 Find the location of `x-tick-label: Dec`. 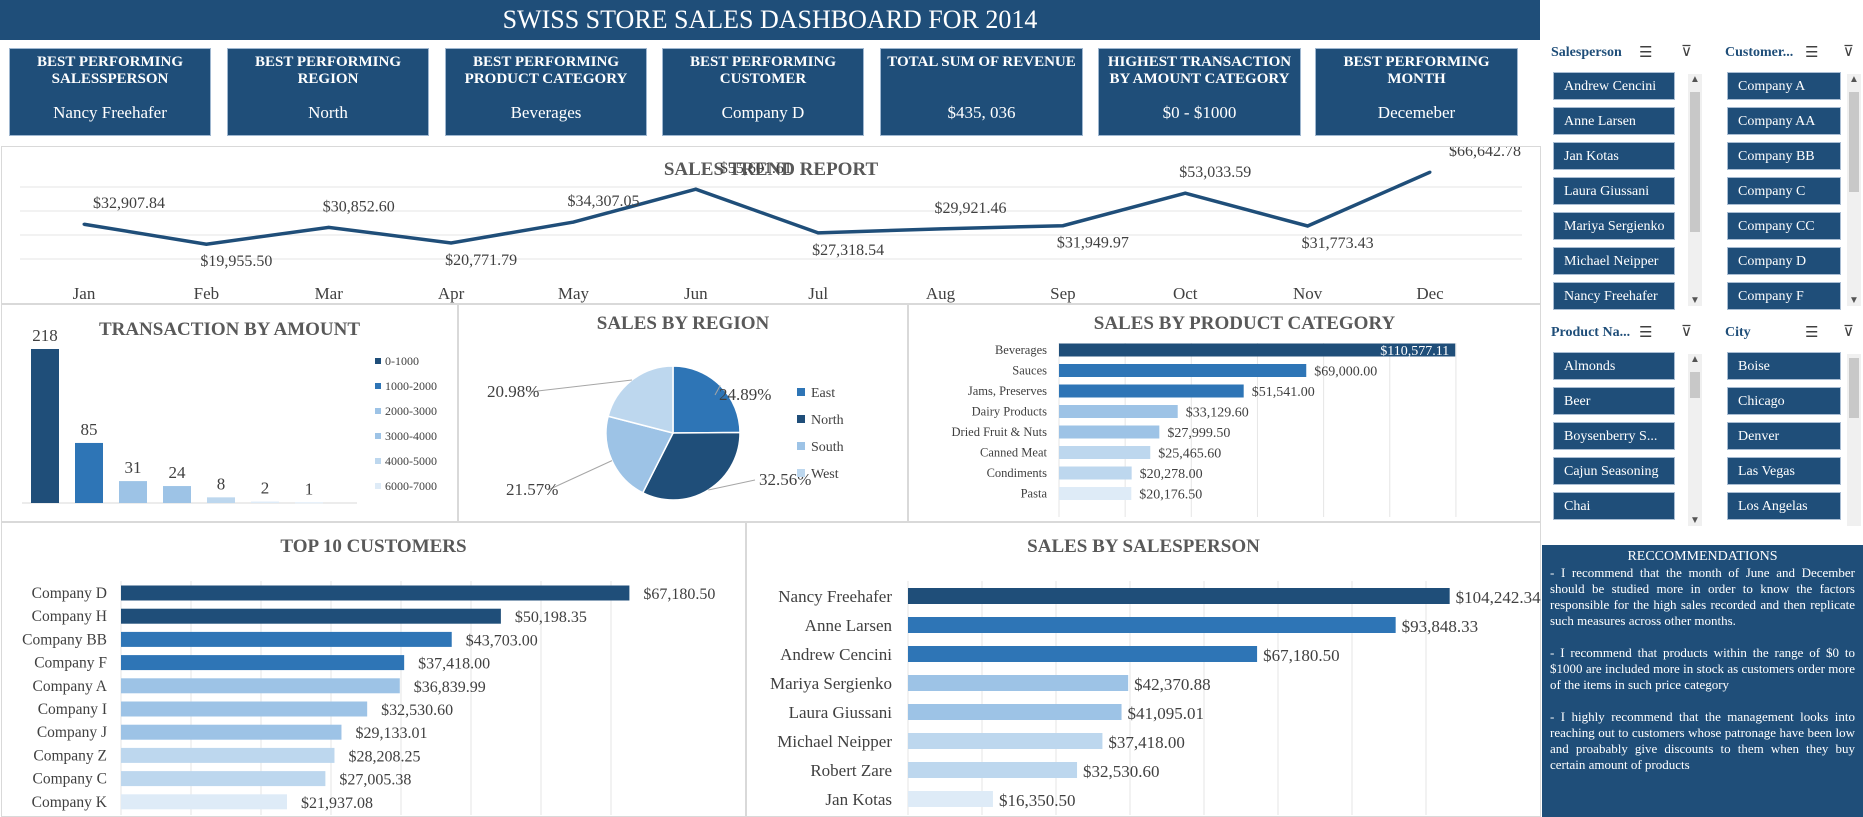

x-tick-label: Dec is located at coordinates (1430, 293).